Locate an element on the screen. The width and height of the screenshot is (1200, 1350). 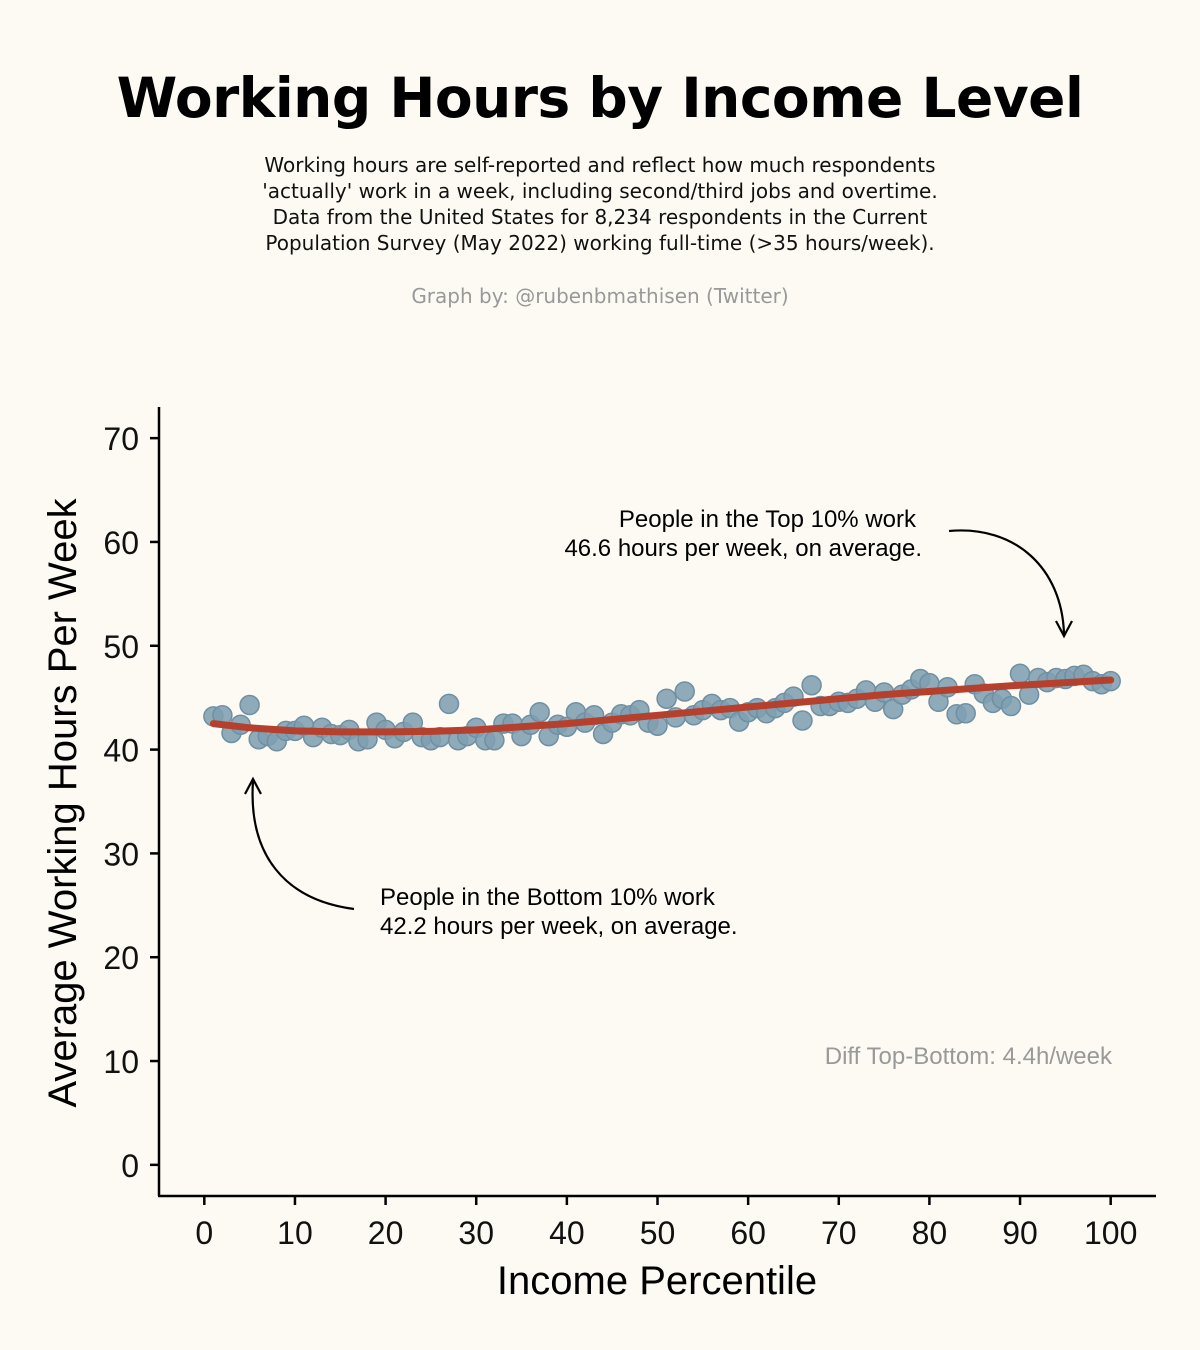
x-tick-label: 0 is located at coordinates (204, 1233).